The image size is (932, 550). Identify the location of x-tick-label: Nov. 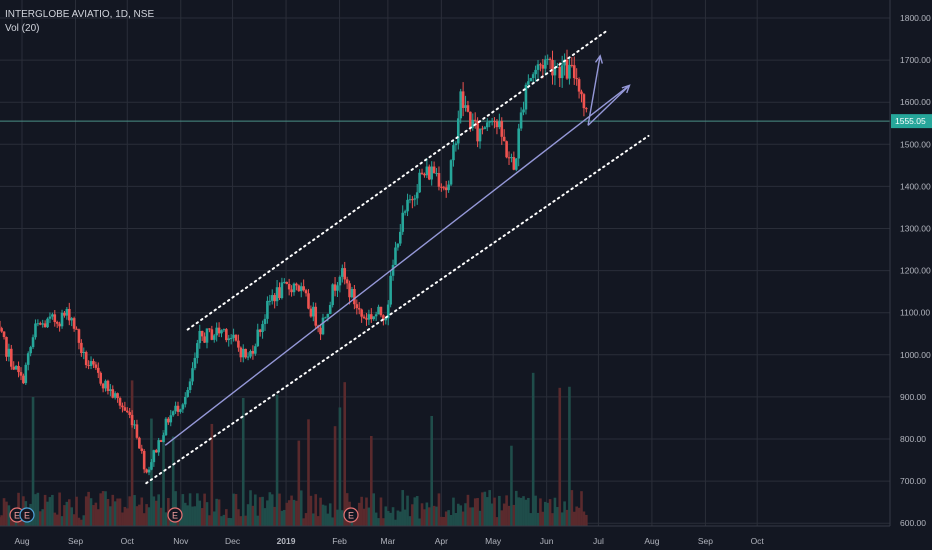
(181, 541).